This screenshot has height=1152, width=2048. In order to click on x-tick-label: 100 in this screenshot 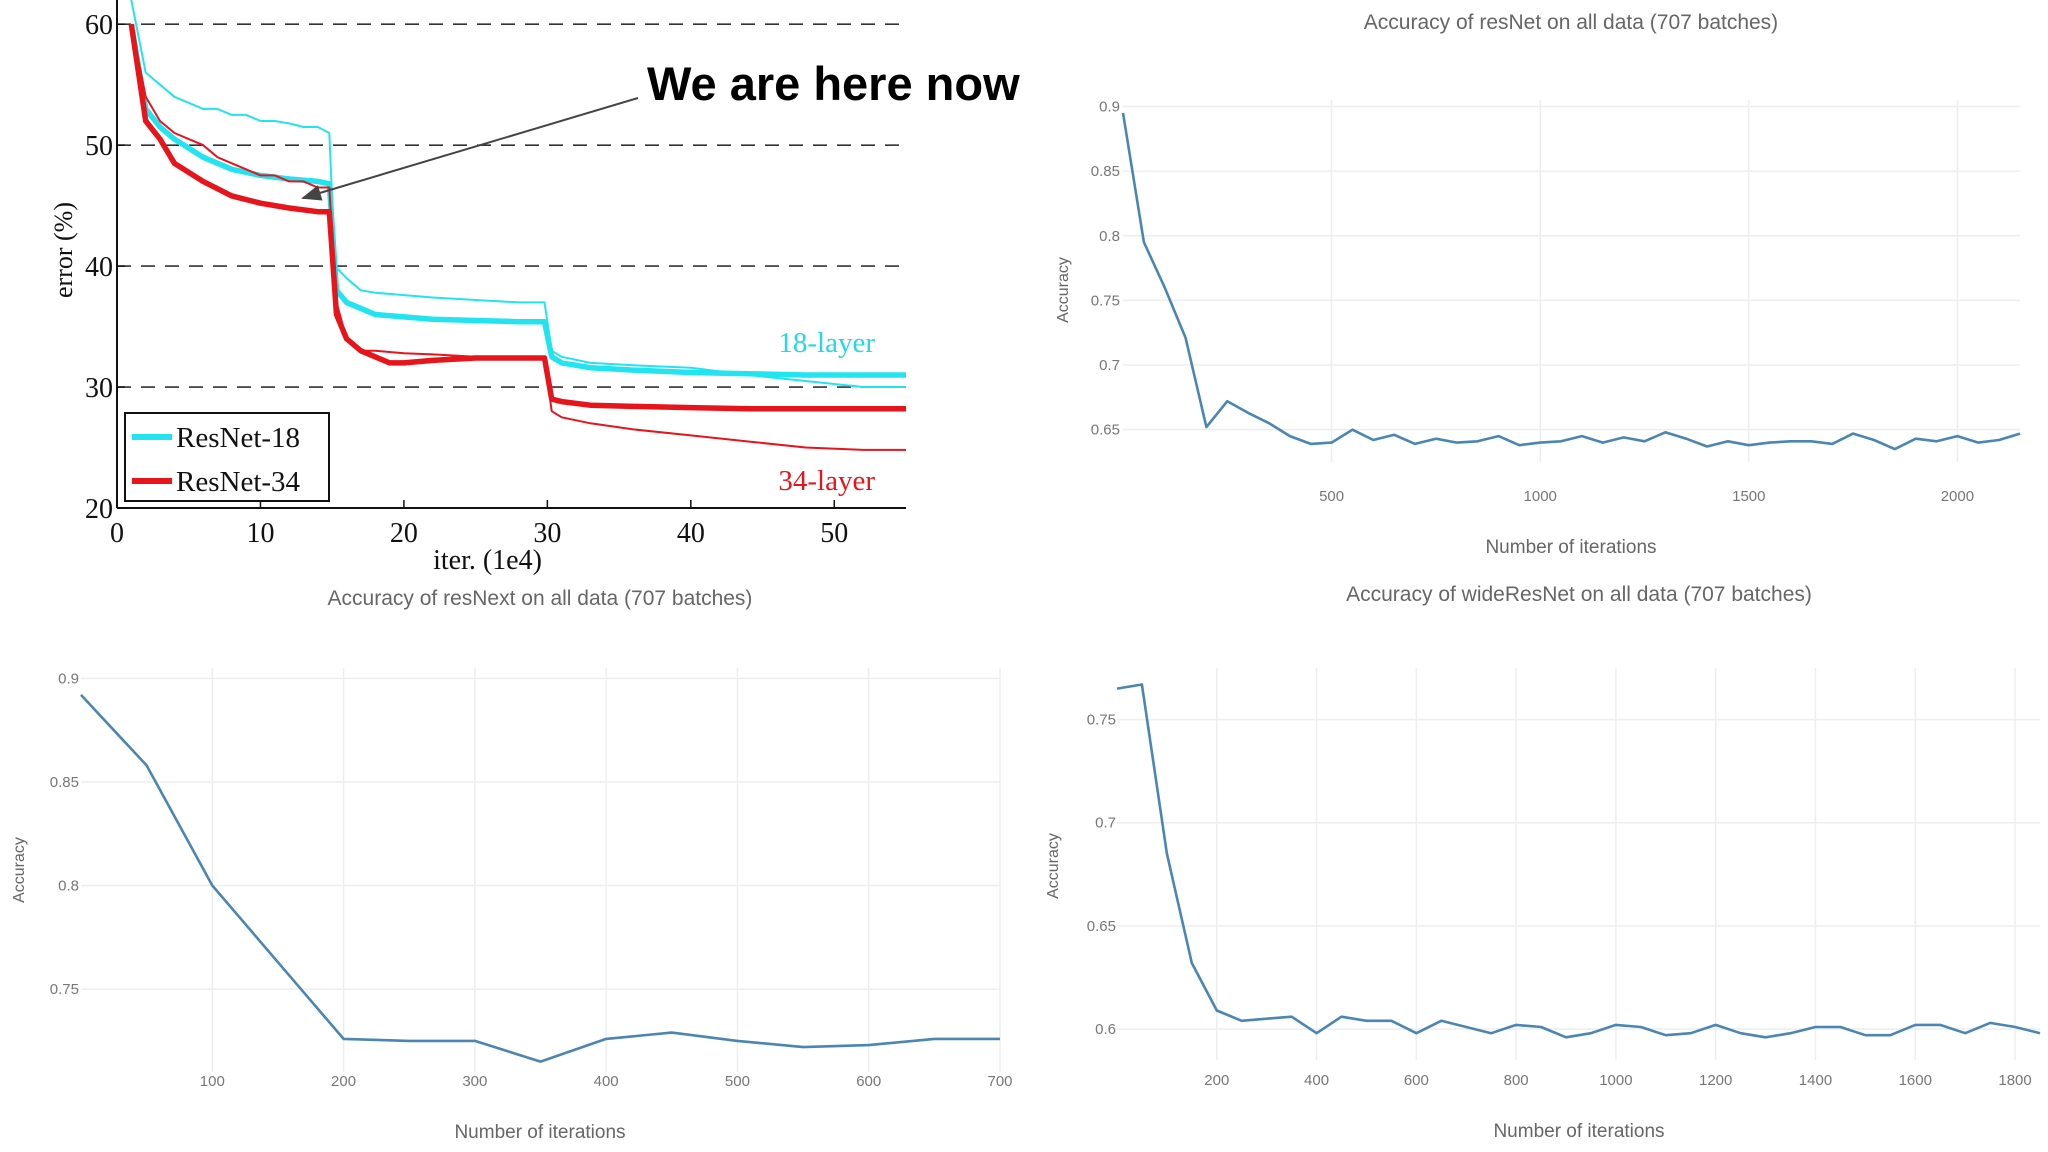, I will do `click(212, 1081)`.